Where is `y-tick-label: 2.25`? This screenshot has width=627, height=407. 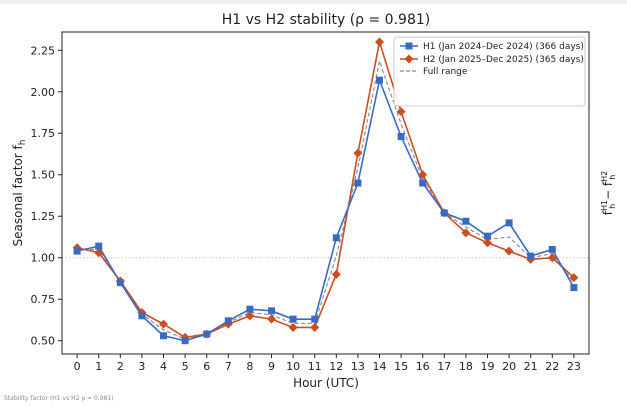 y-tick-label: 2.25 is located at coordinates (43, 50).